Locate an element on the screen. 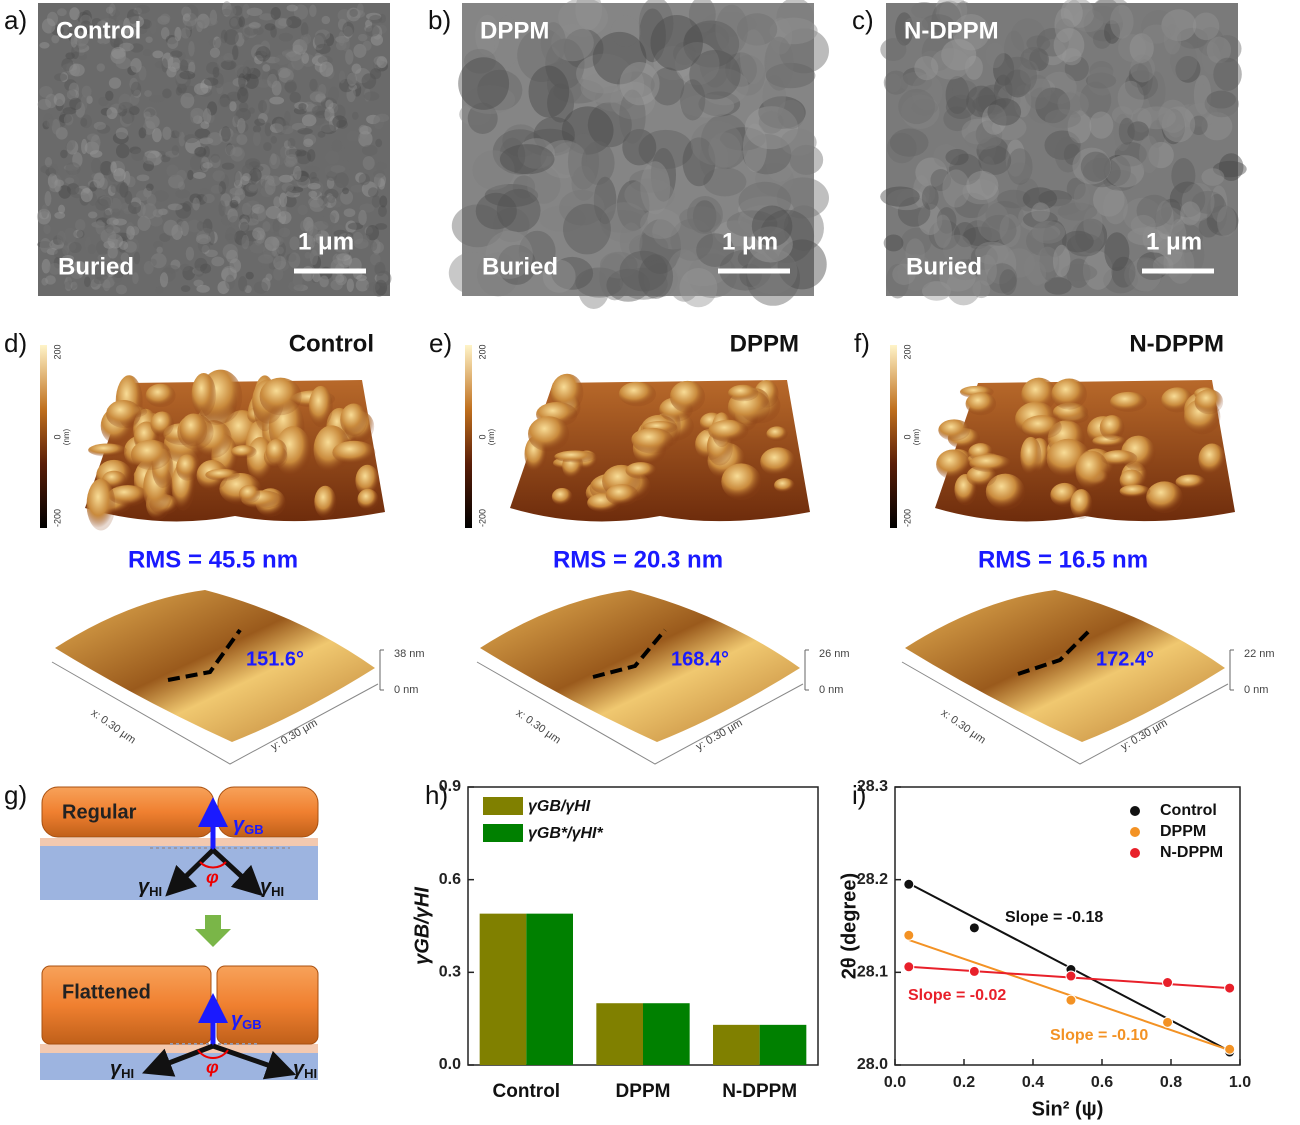 This screenshot has height=1125, width=1300. panel-letter: g) is located at coordinates (15, 795).